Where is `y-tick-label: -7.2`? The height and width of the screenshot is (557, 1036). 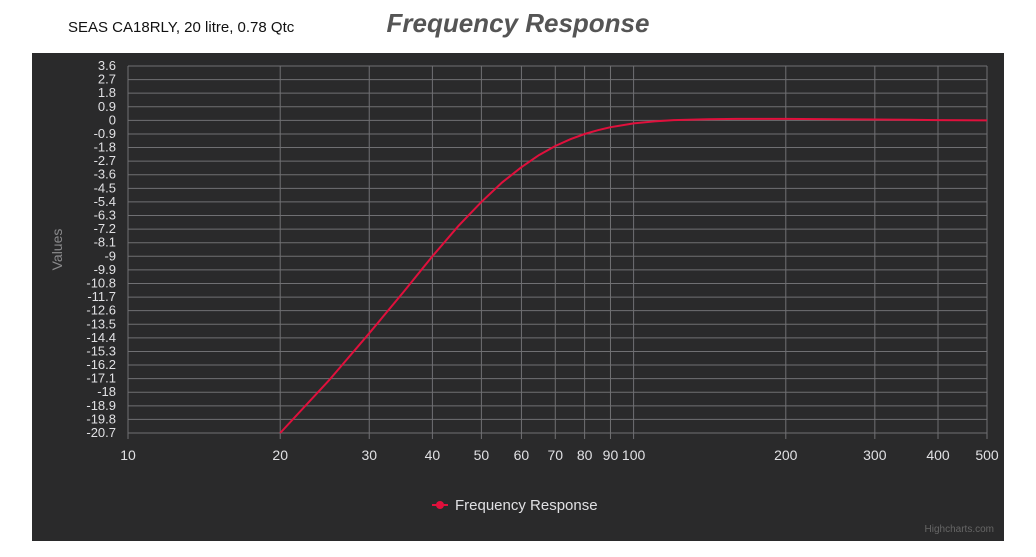 y-tick-label: -7.2 is located at coordinates (105, 228).